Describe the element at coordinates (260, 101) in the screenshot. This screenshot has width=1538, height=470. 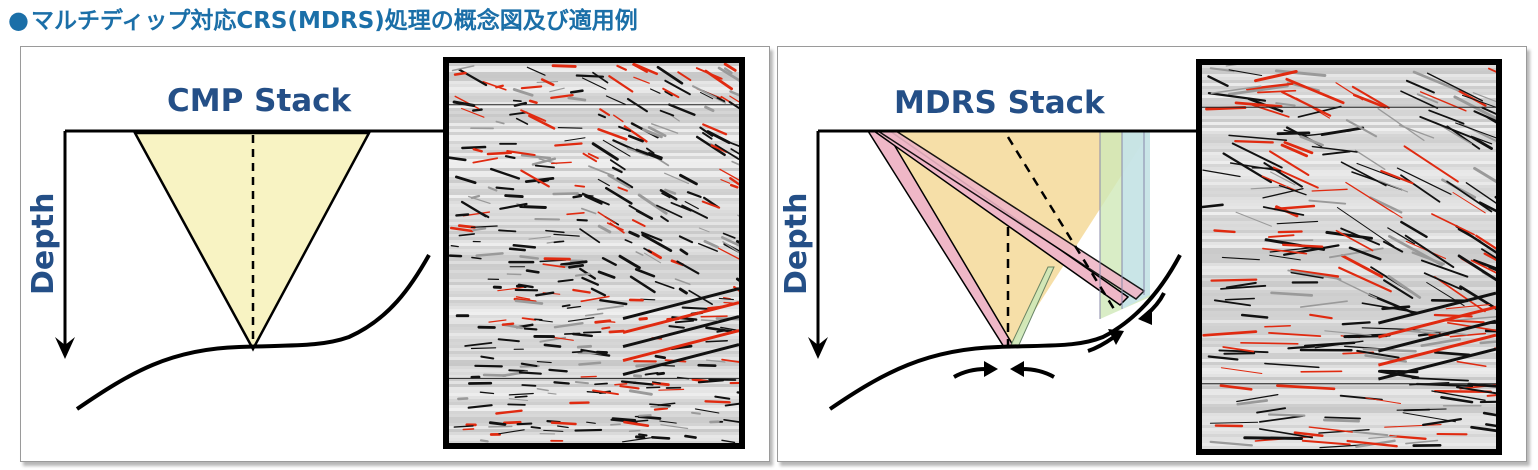
I see `cmp-heading: CMP Stack` at that location.